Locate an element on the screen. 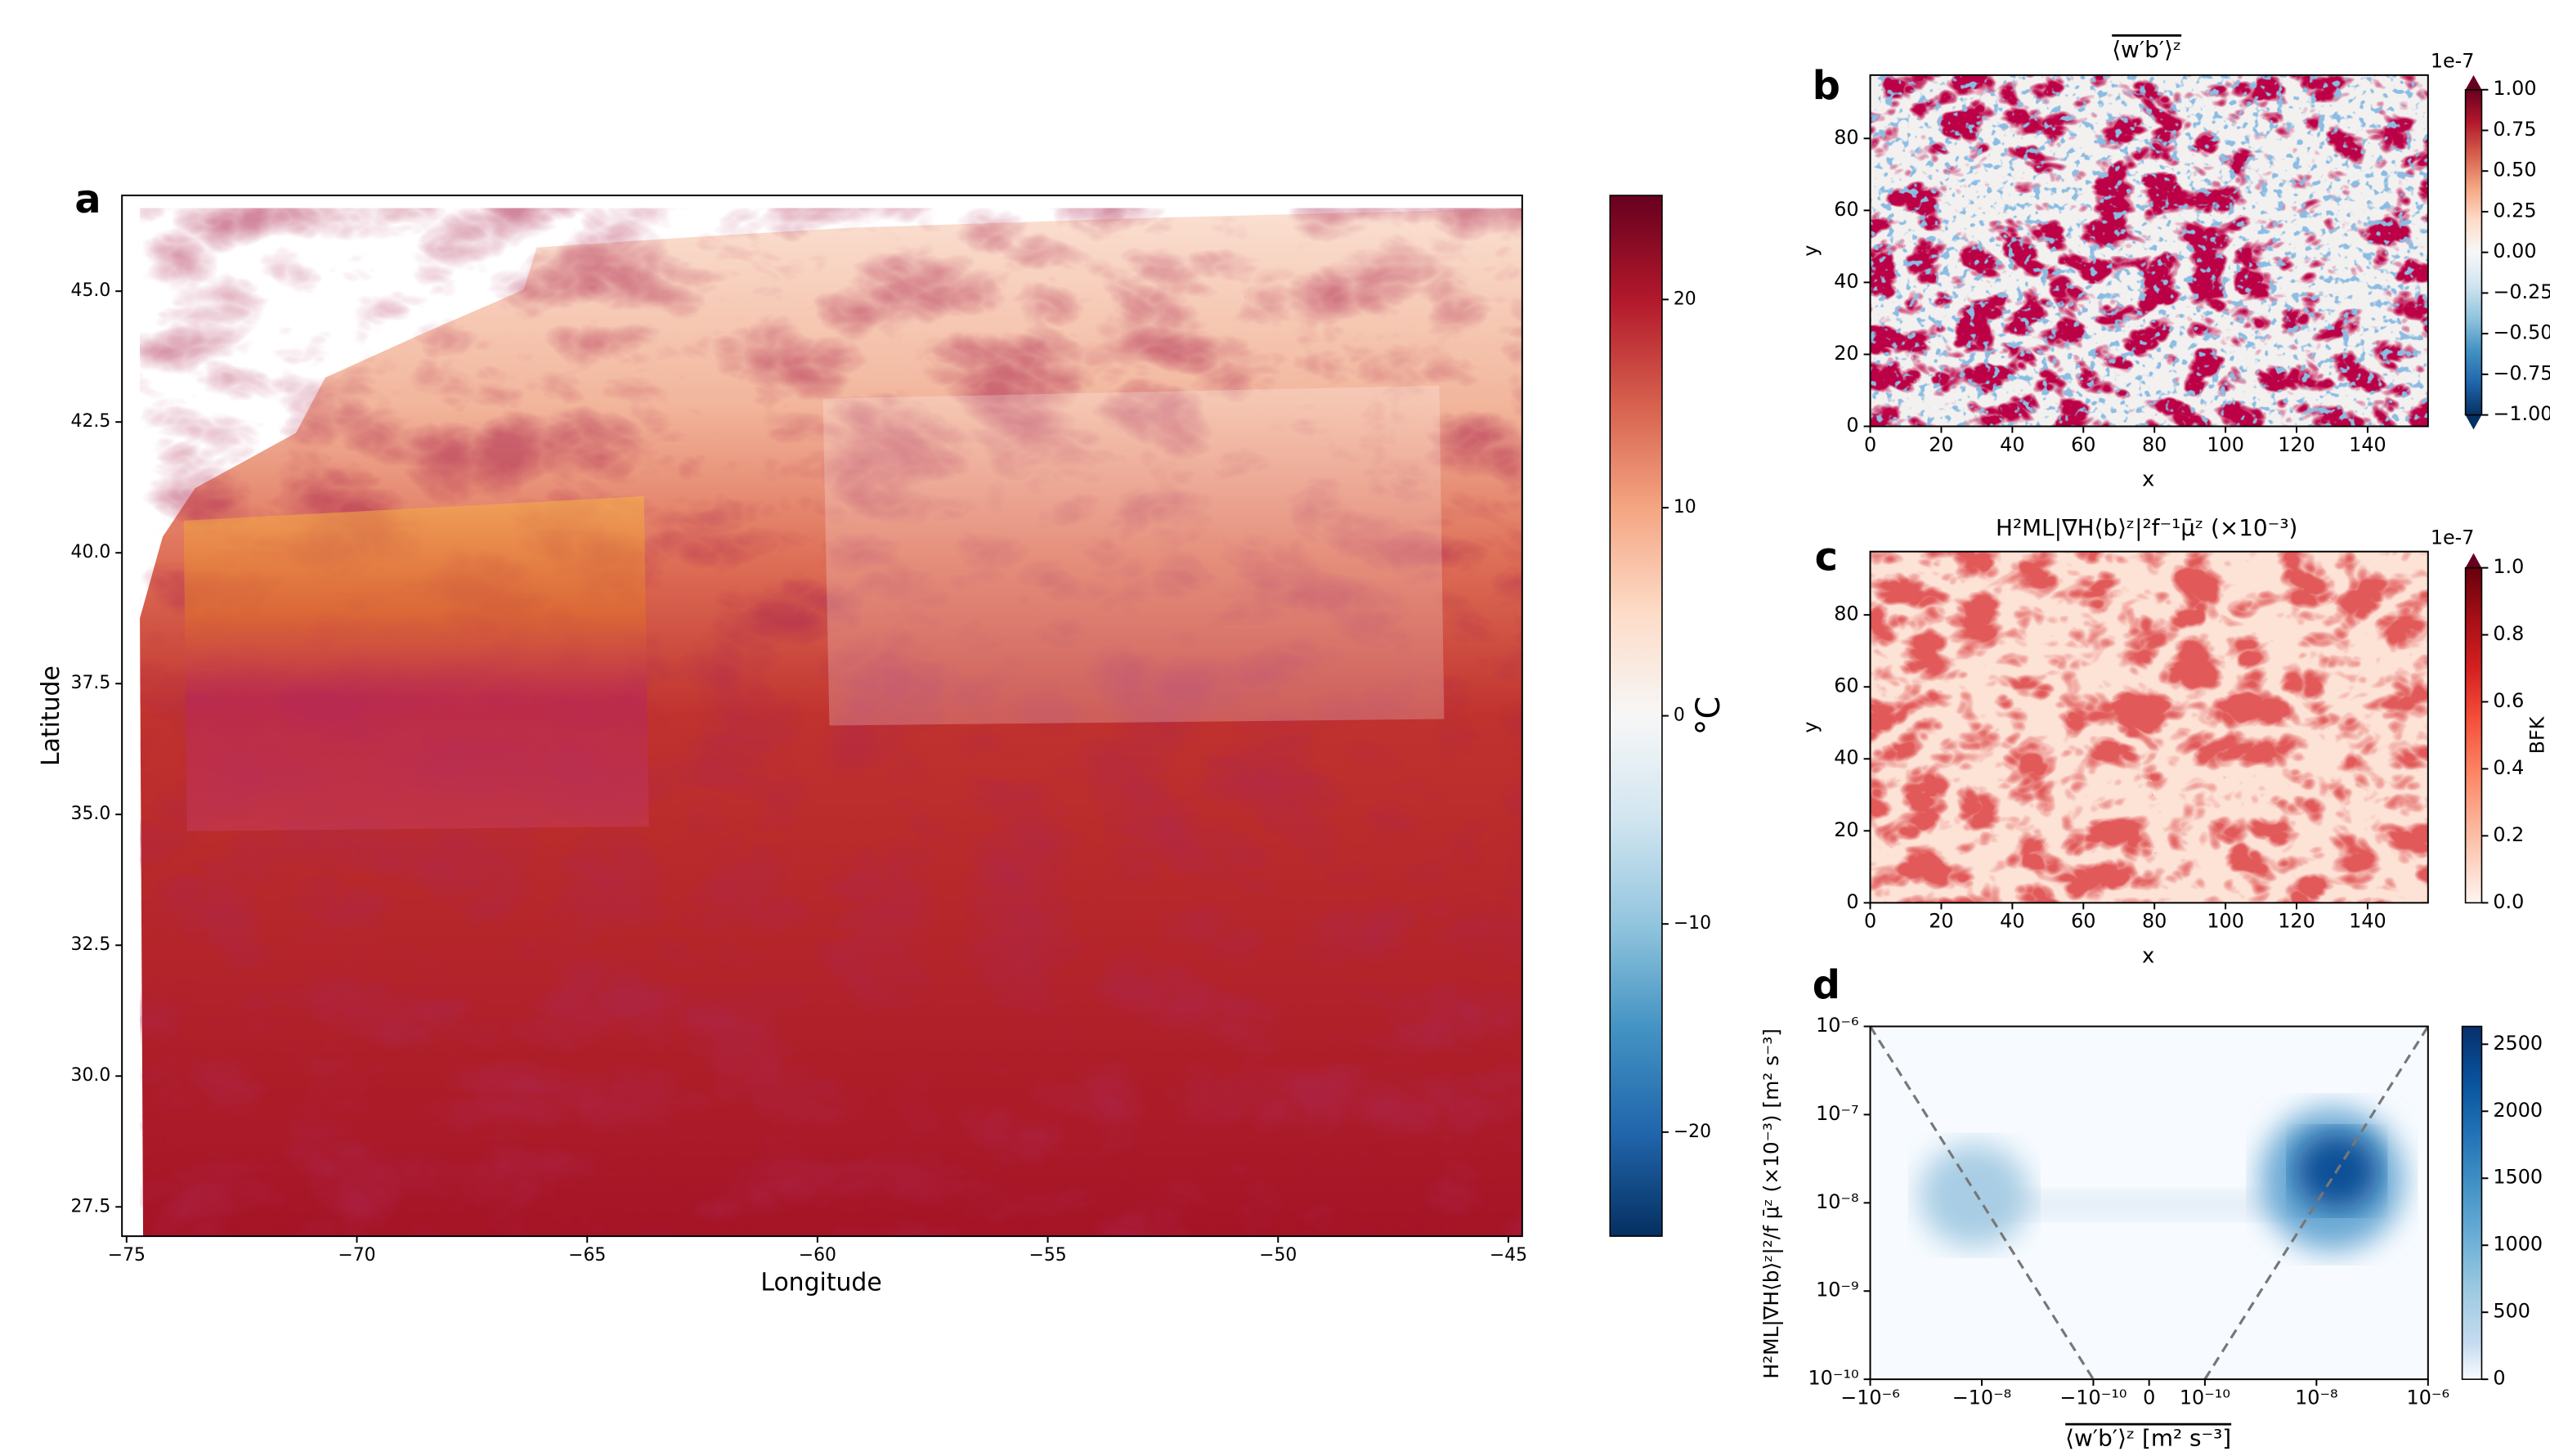  colorbar-tick-label: −0.50 is located at coordinates (2522, 333).